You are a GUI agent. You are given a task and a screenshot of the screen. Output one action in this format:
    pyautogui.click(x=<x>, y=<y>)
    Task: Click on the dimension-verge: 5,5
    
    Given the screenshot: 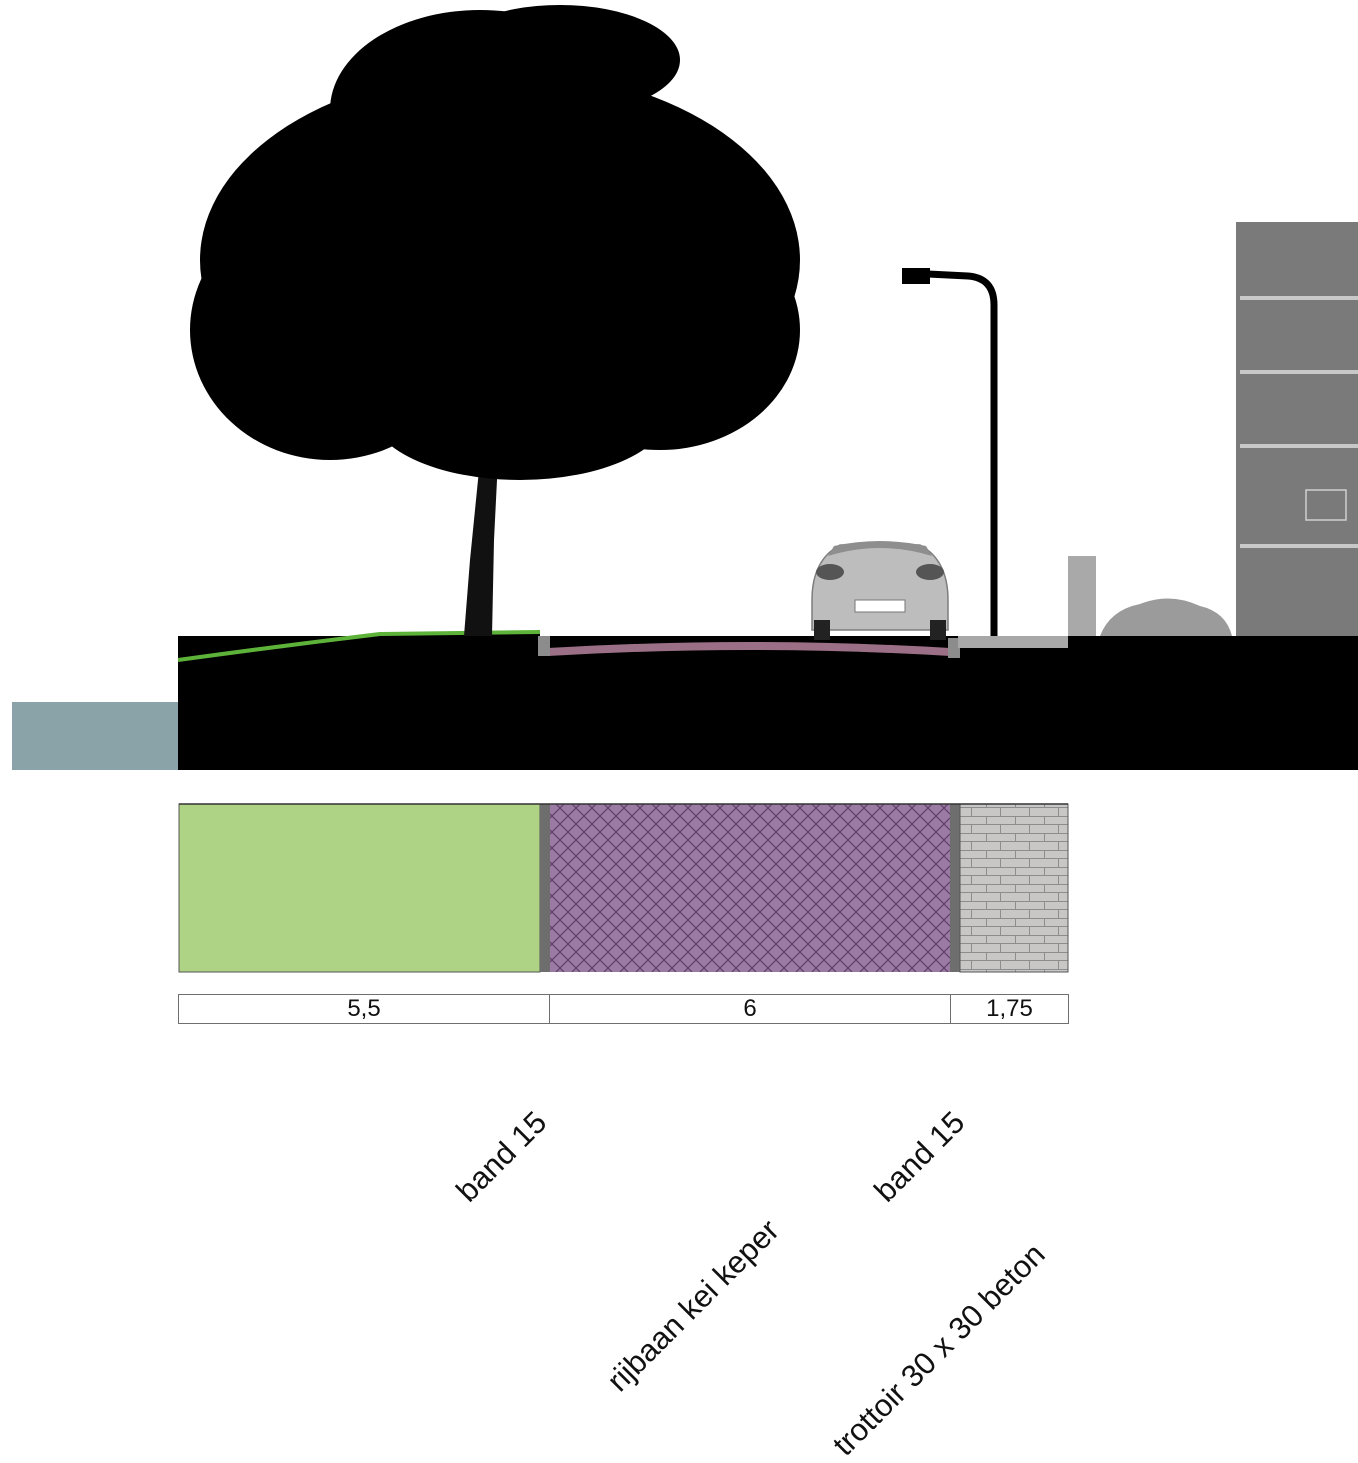 What is the action you would take?
    pyautogui.click(x=364, y=1009)
    